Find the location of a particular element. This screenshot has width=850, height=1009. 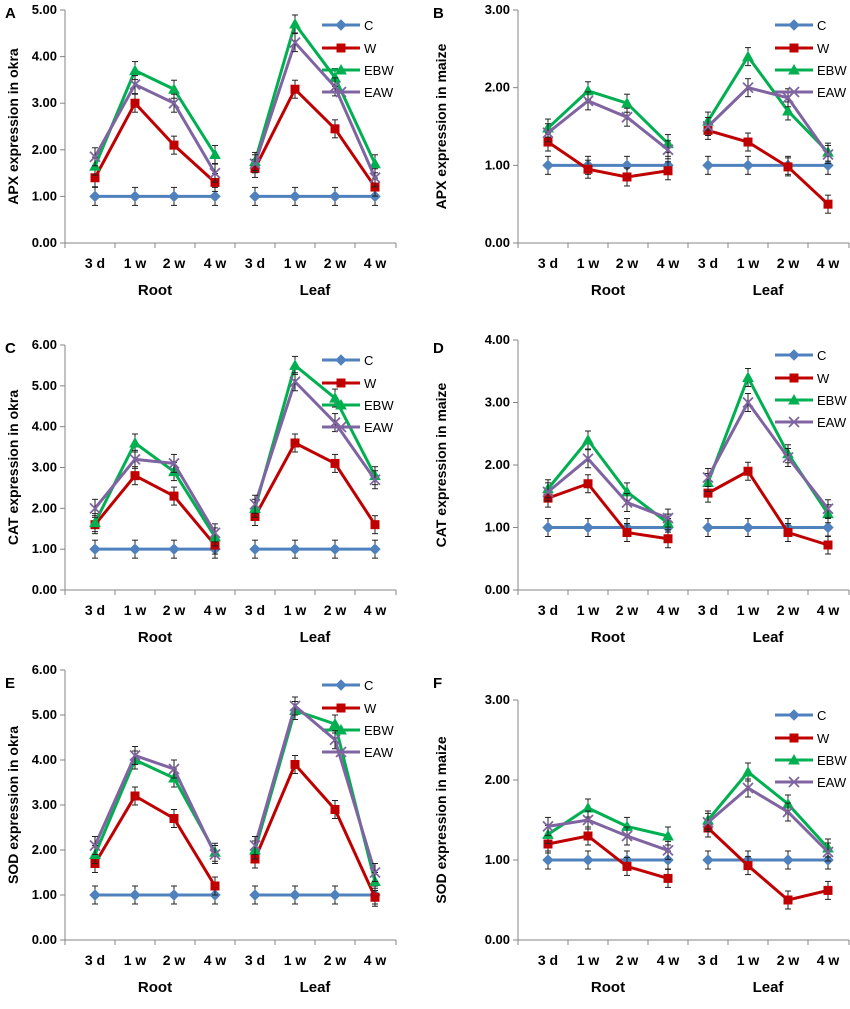

y-tick-label: 2.00 is located at coordinates (497, 464).